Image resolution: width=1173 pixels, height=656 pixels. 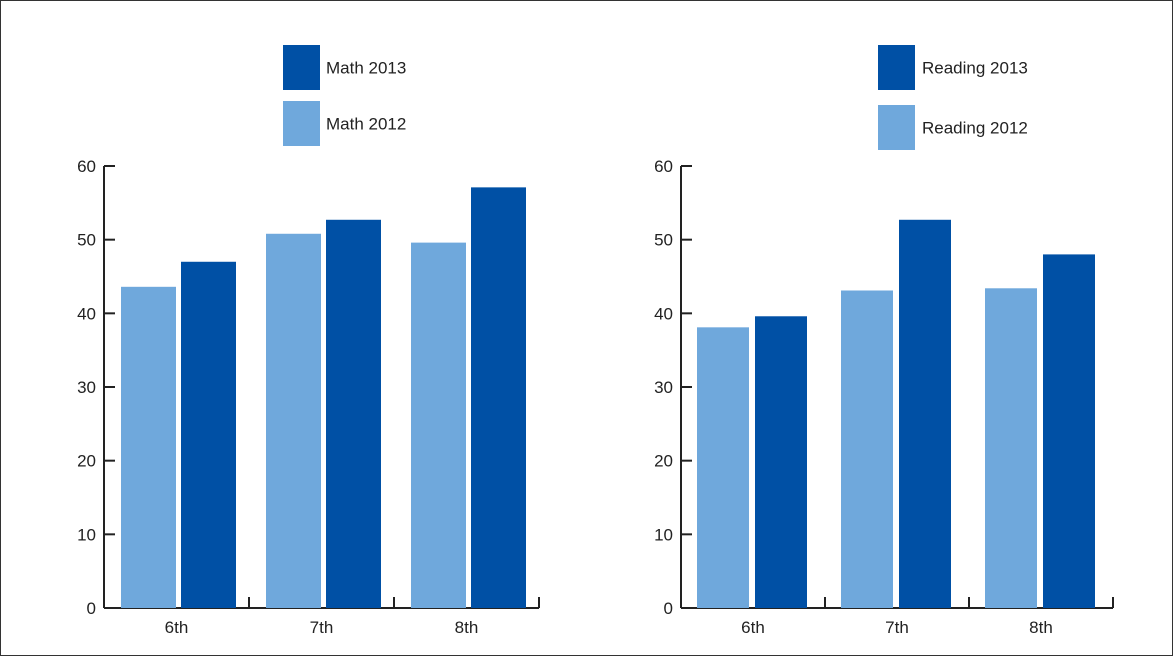 I want to click on bar-reading-2012-8th, so click(x=1011, y=448).